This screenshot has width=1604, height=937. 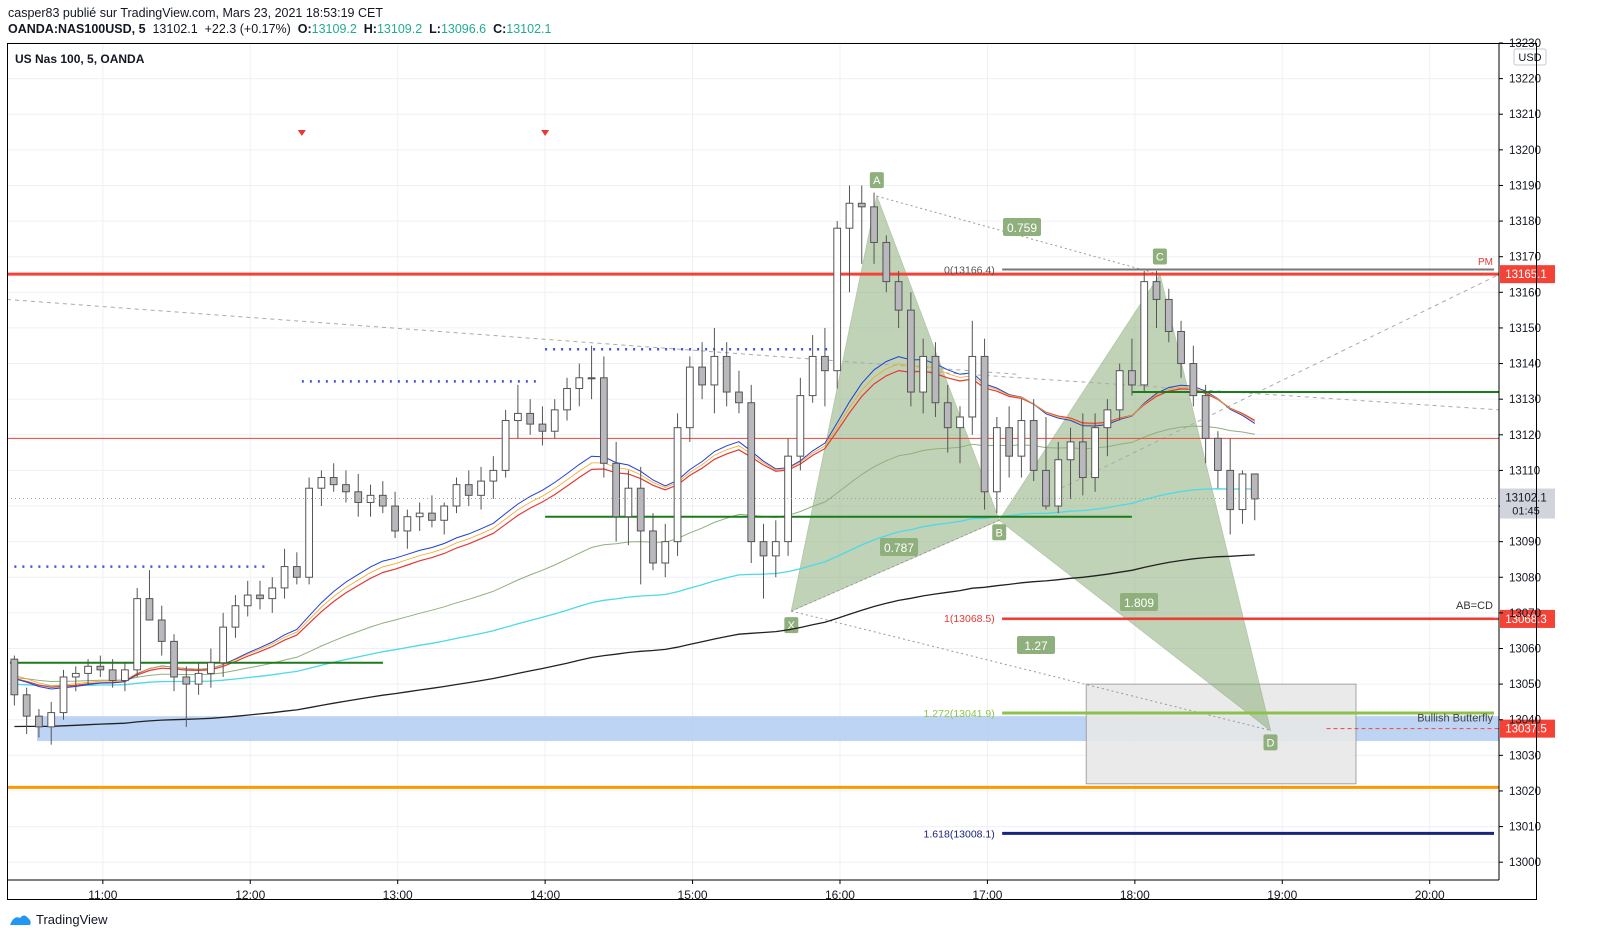 I want to click on abcd-label: AB=CD, so click(x=1474, y=606).